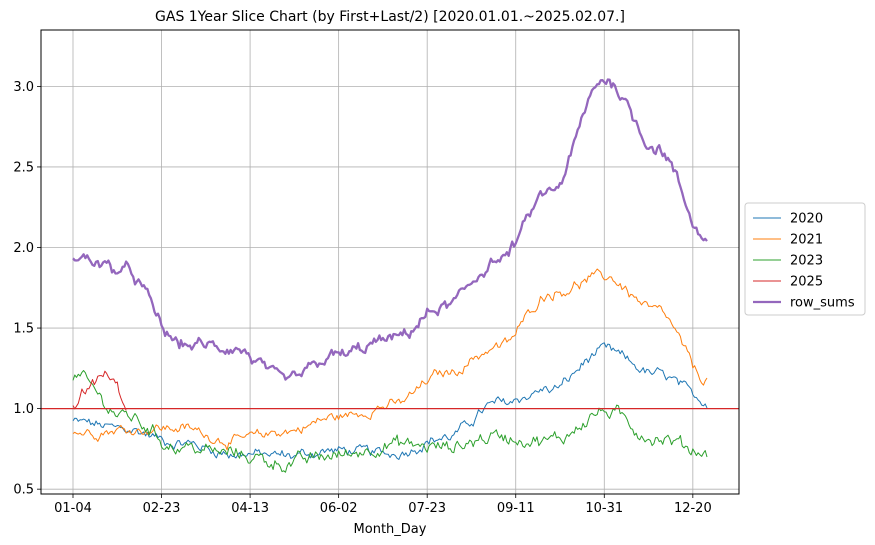 The width and height of the screenshot is (875, 545). What do you see at coordinates (339, 508) in the screenshot?
I see `x-tick-label: 06-02` at bounding box center [339, 508].